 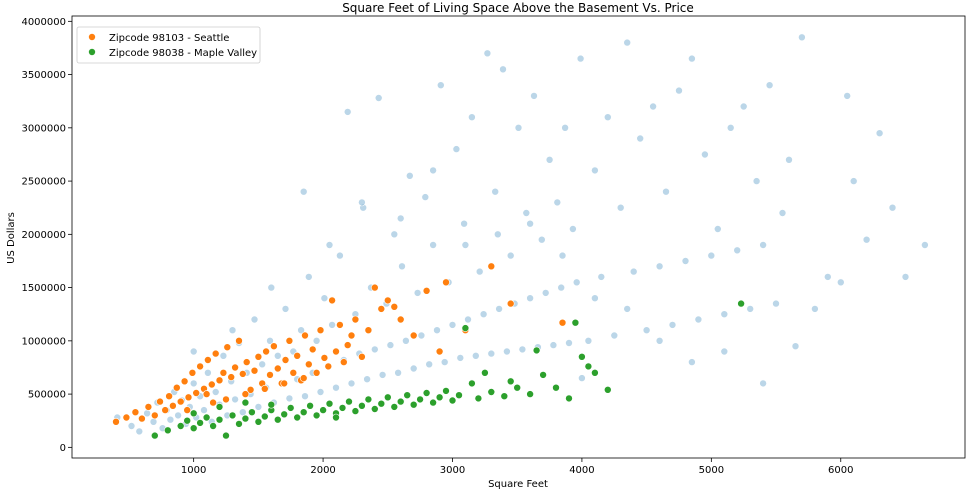 I want to click on y-tick-label: 1500000, so click(x=43, y=288).